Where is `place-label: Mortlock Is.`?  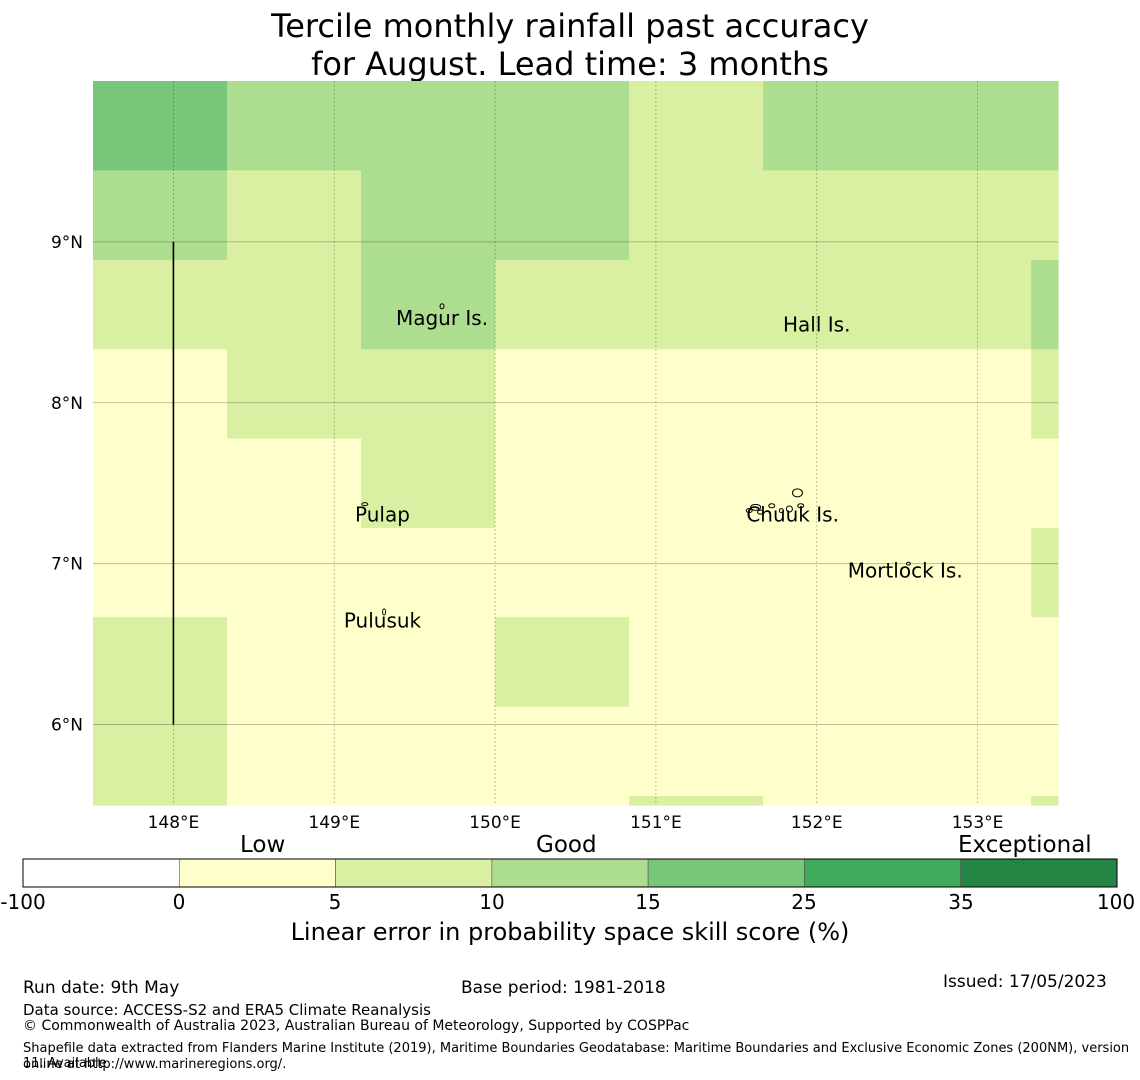 place-label: Mortlock Is. is located at coordinates (905, 571).